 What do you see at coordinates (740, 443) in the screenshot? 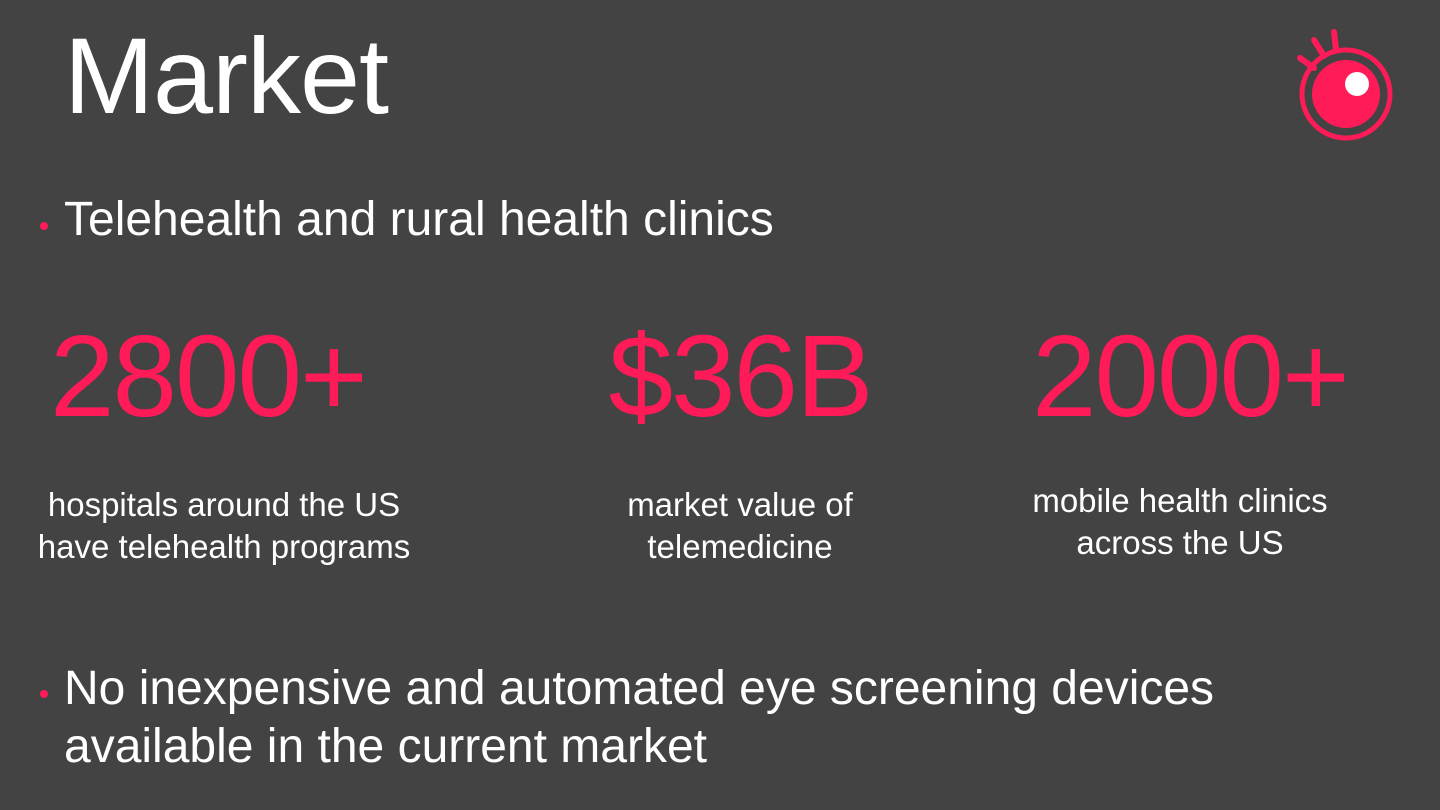
I see `stat-market-value: $36B market value of telemedicine` at bounding box center [740, 443].